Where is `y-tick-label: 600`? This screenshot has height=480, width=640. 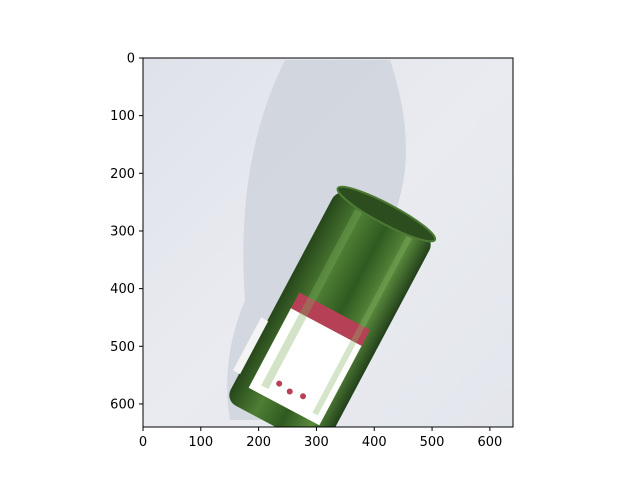
y-tick-label: 600 is located at coordinates (122, 404).